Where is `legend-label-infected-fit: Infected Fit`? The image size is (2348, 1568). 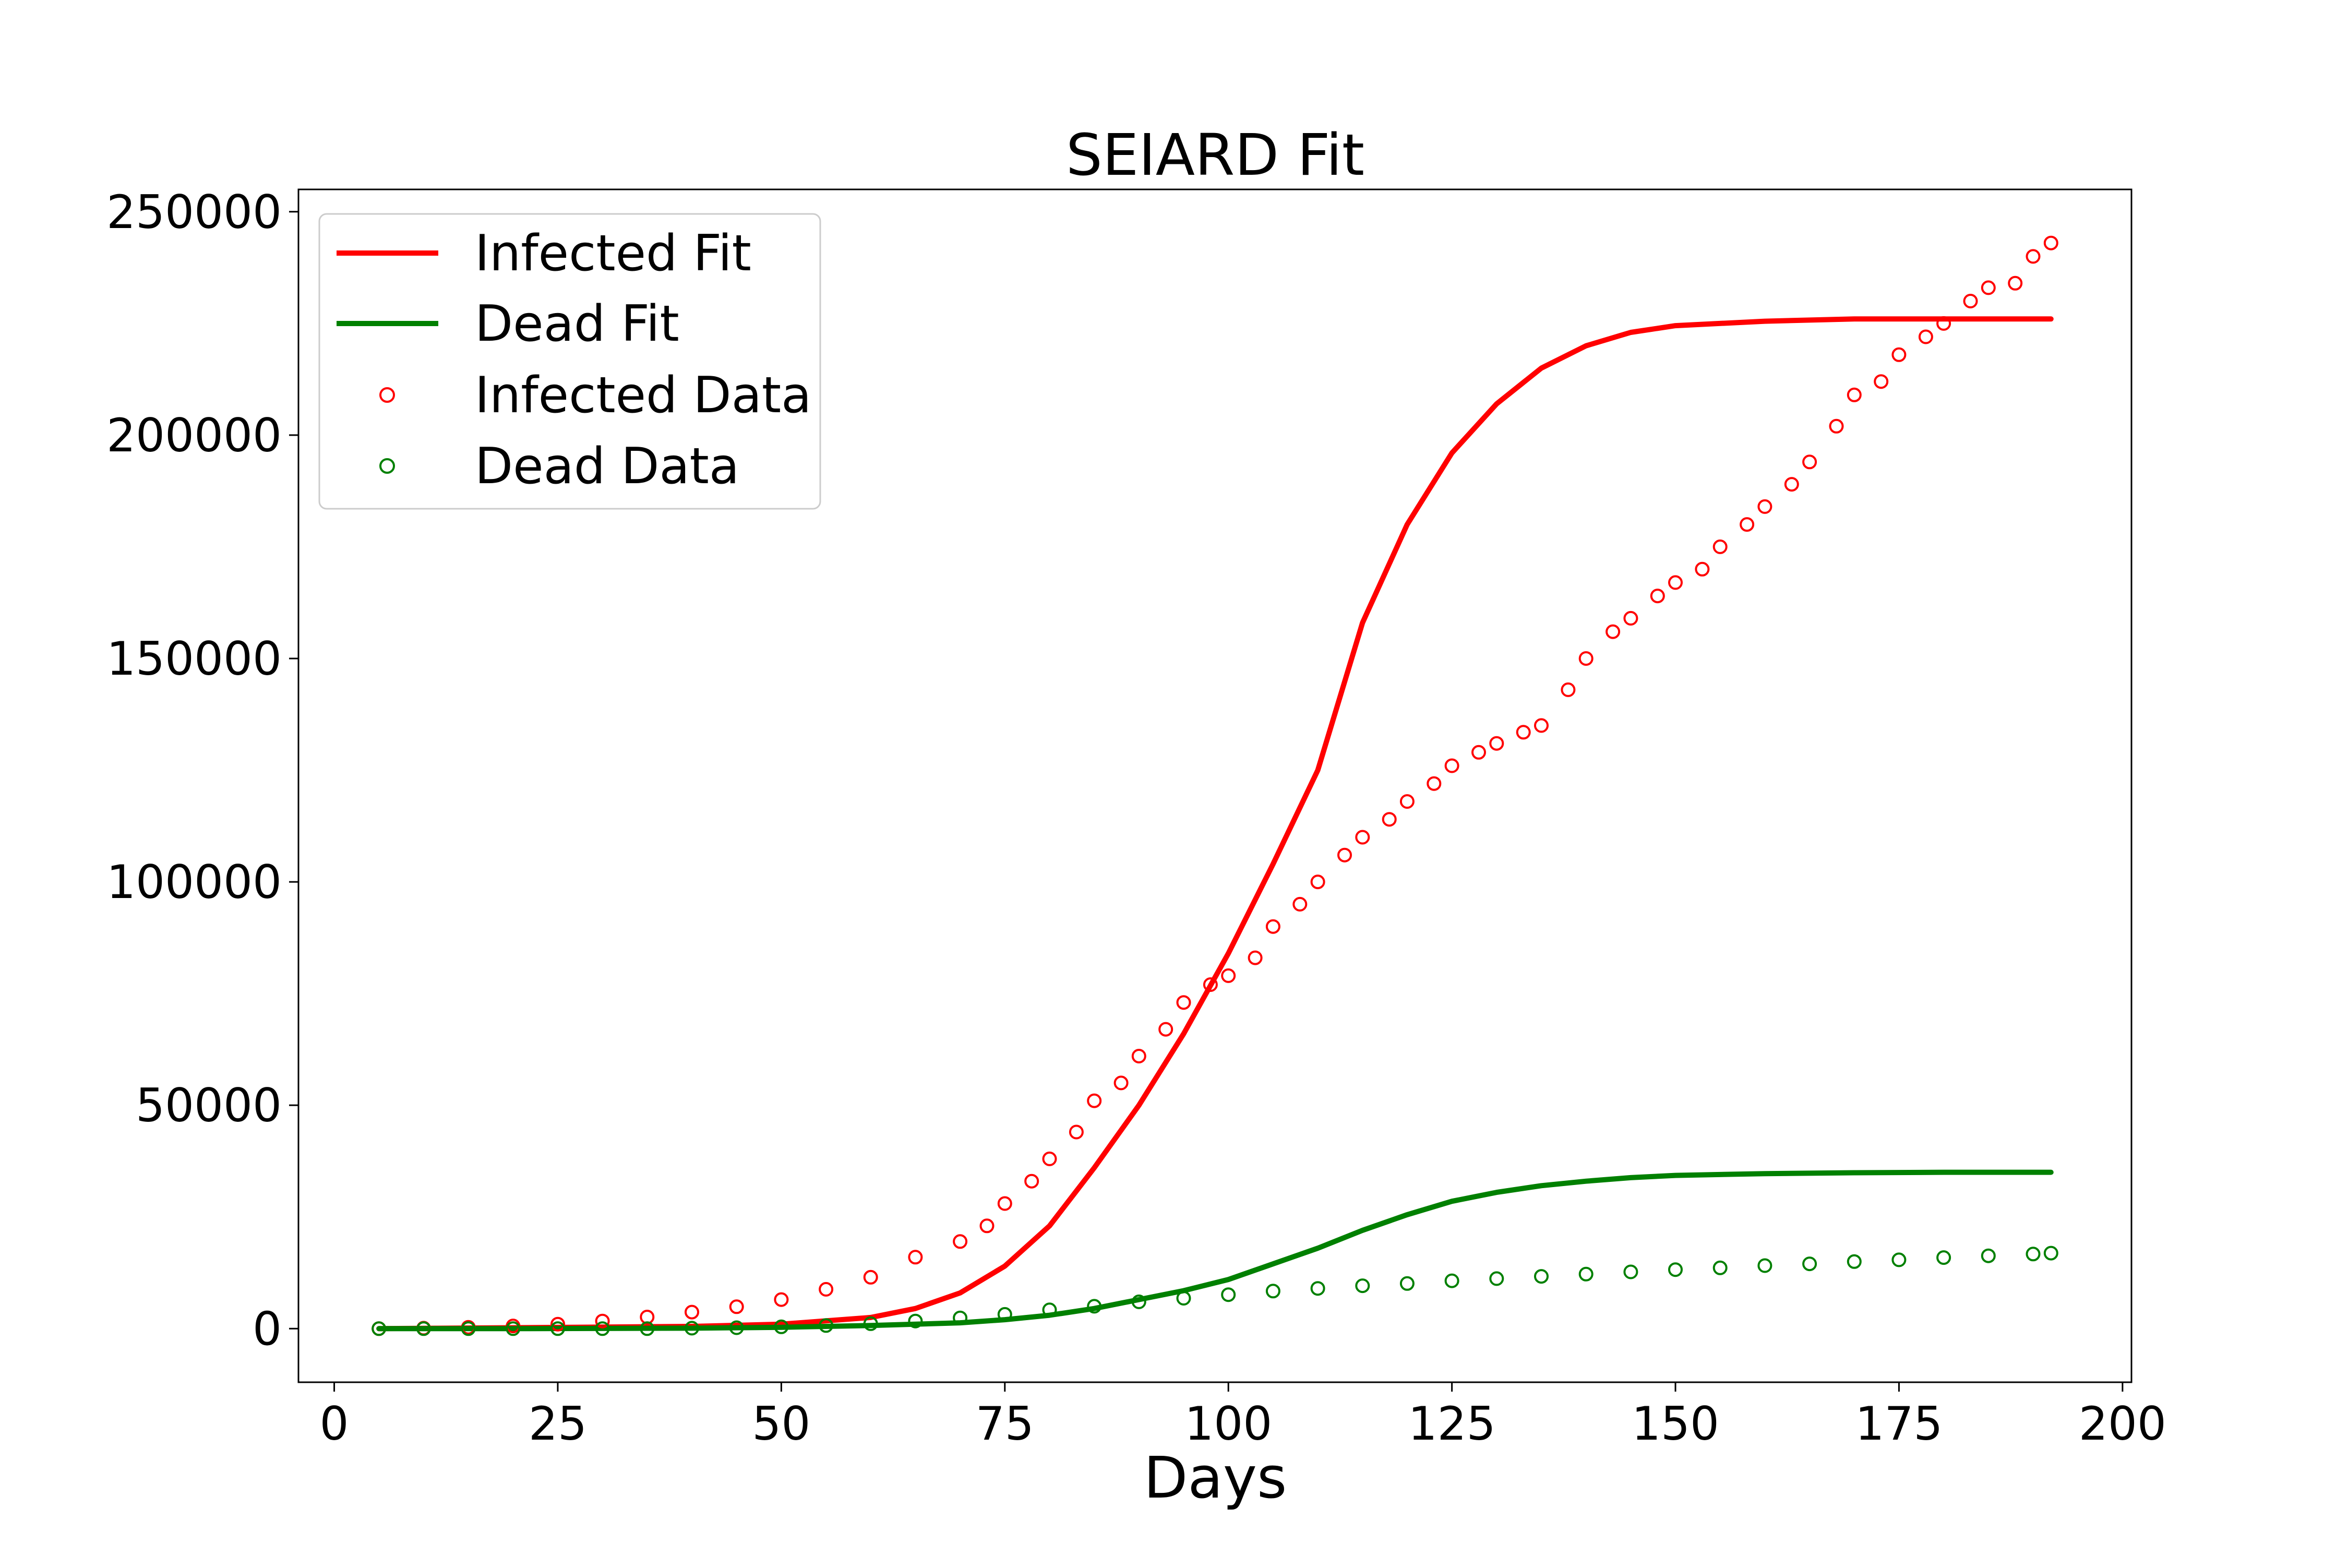
legend-label-infected-fit: Infected Fit is located at coordinates (613, 253).